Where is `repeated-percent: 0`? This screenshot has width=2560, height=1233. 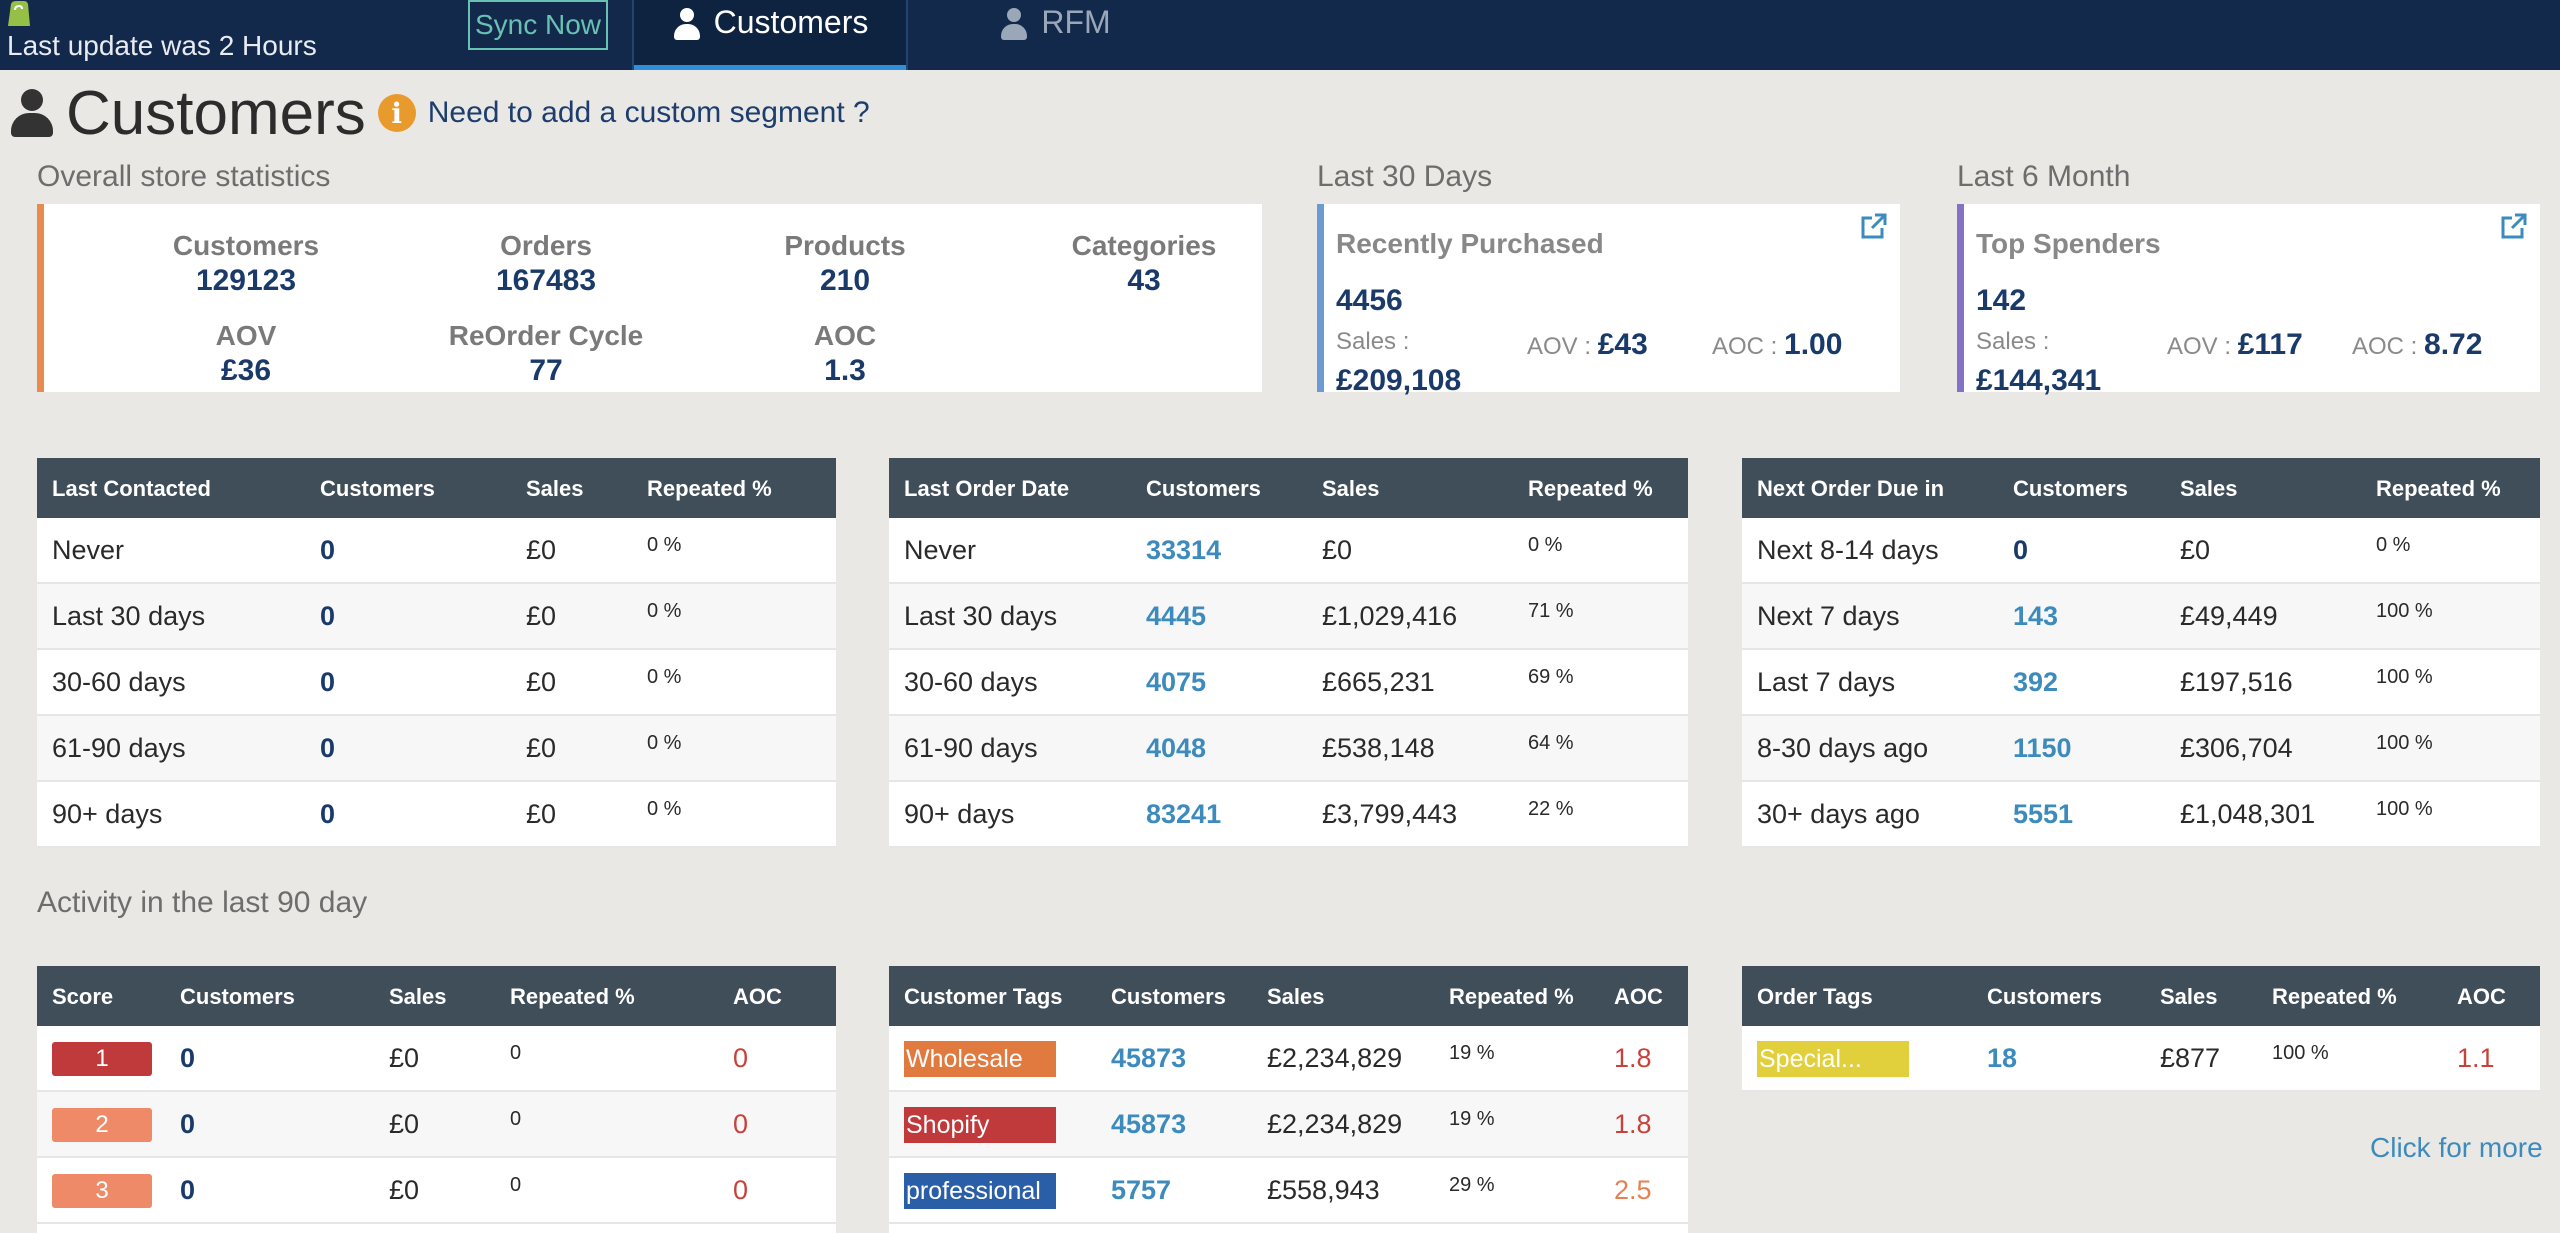
repeated-percent: 0 is located at coordinates (516, 1053).